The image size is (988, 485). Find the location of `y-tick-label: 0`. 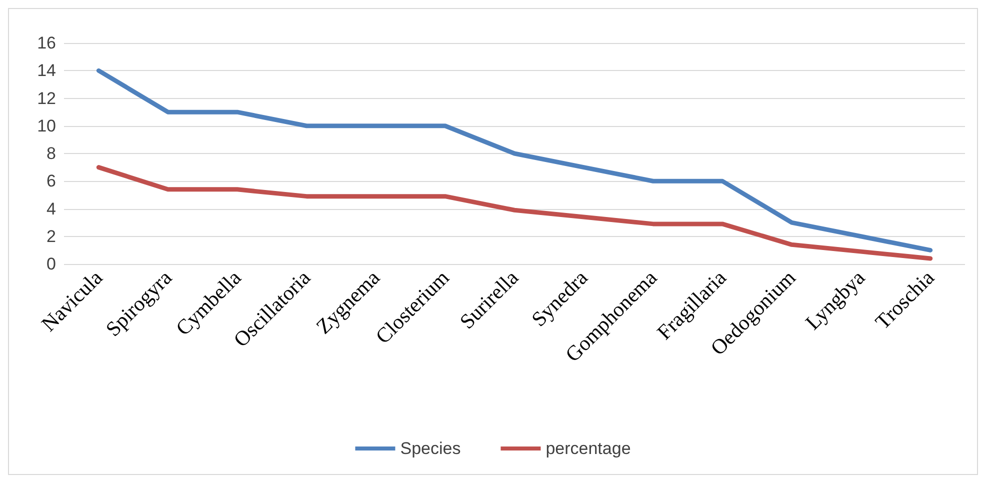

y-tick-label: 0 is located at coordinates (51, 264).